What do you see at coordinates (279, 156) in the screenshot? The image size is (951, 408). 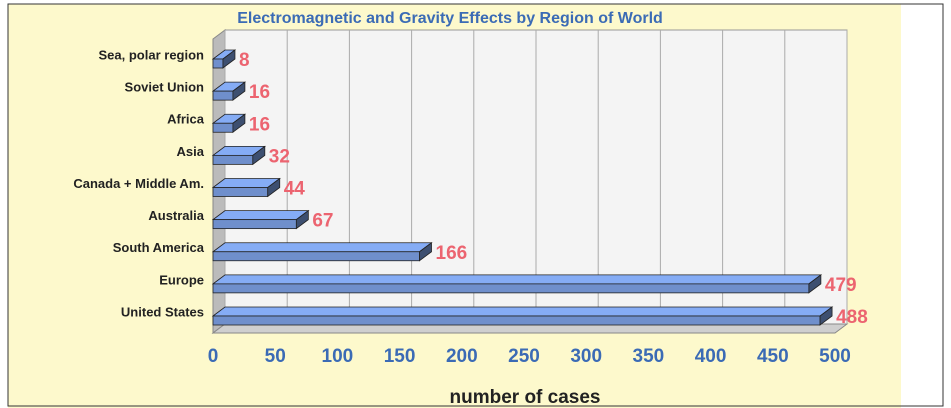 I see `data-label: 32` at bounding box center [279, 156].